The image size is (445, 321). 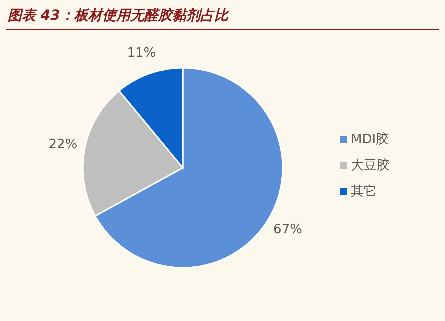 What do you see at coordinates (364, 192) in the screenshot?
I see `legend-label: 其它` at bounding box center [364, 192].